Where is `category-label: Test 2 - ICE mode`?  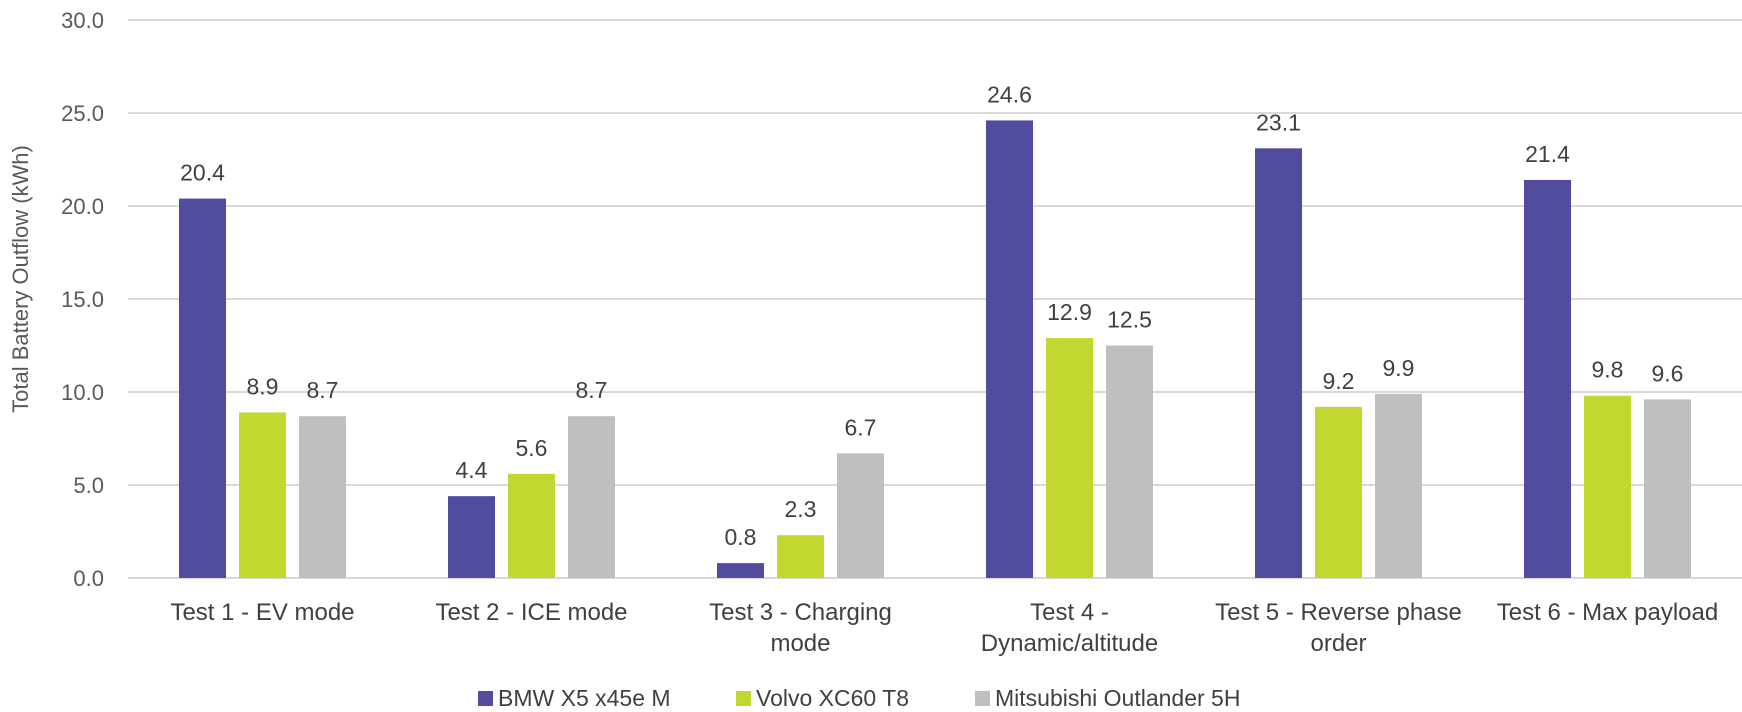
category-label: Test 2 - ICE mode is located at coordinates (531, 612).